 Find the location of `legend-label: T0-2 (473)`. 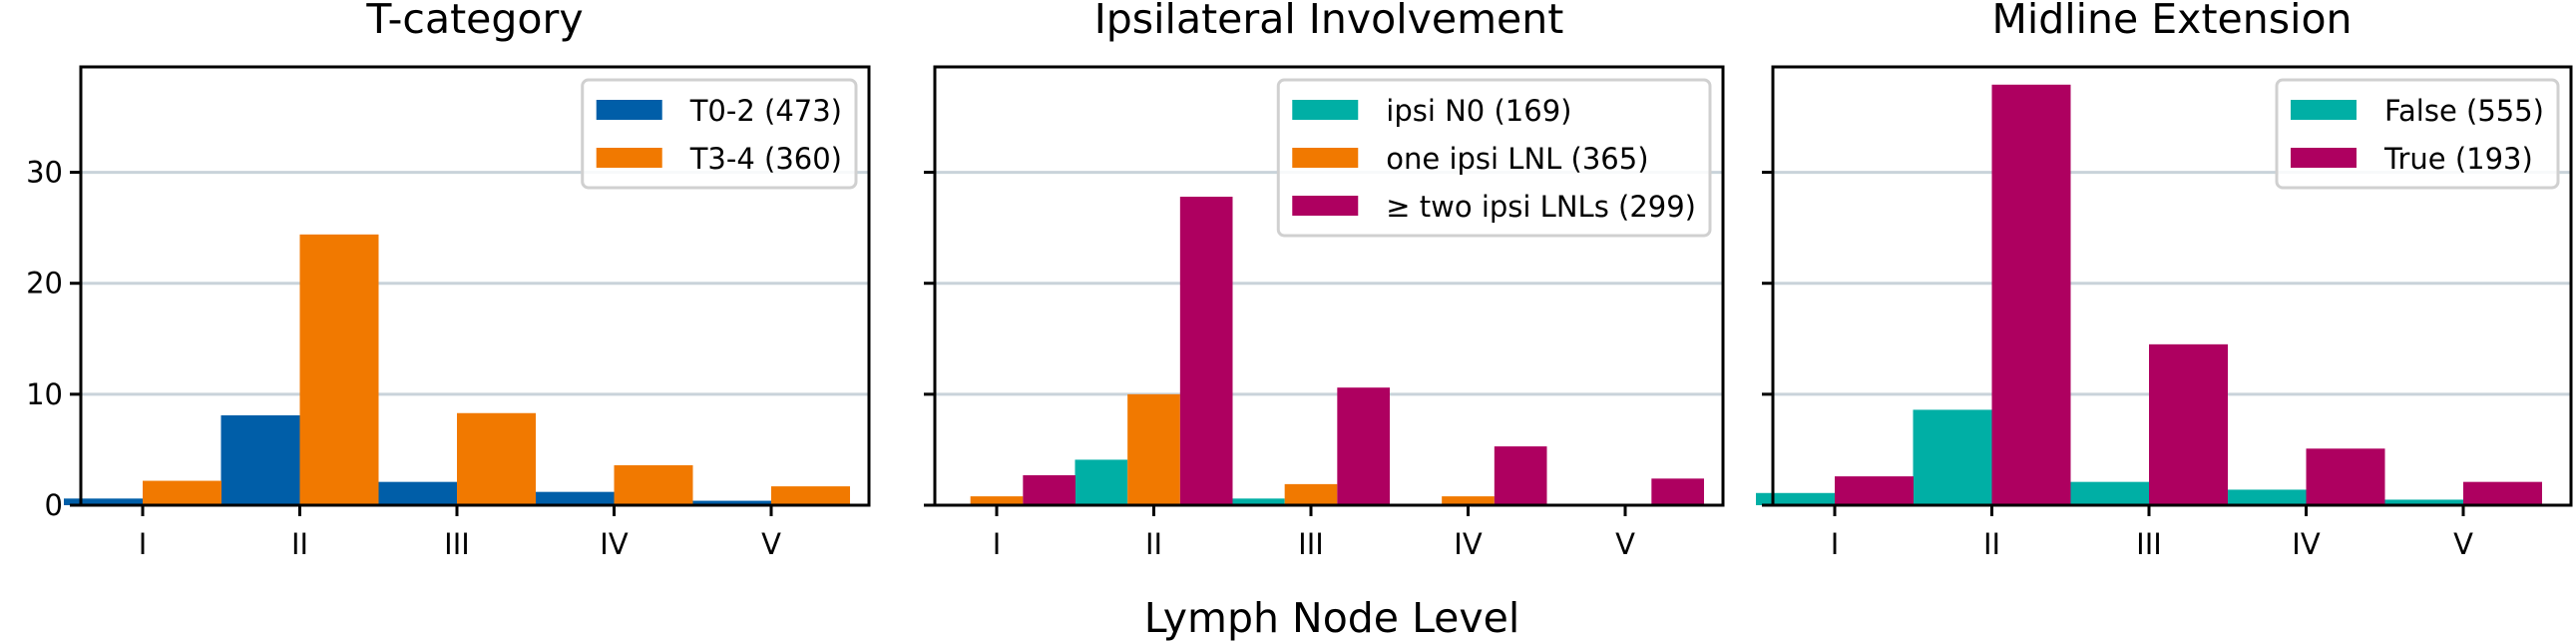

legend-label: T0-2 (473) is located at coordinates (765, 111).